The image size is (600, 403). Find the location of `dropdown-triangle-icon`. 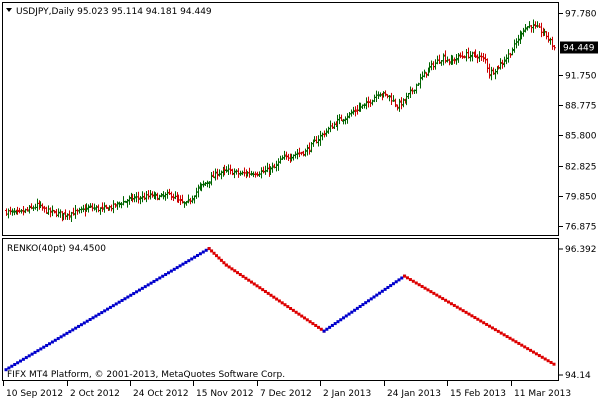

dropdown-triangle-icon is located at coordinates (9, 10).